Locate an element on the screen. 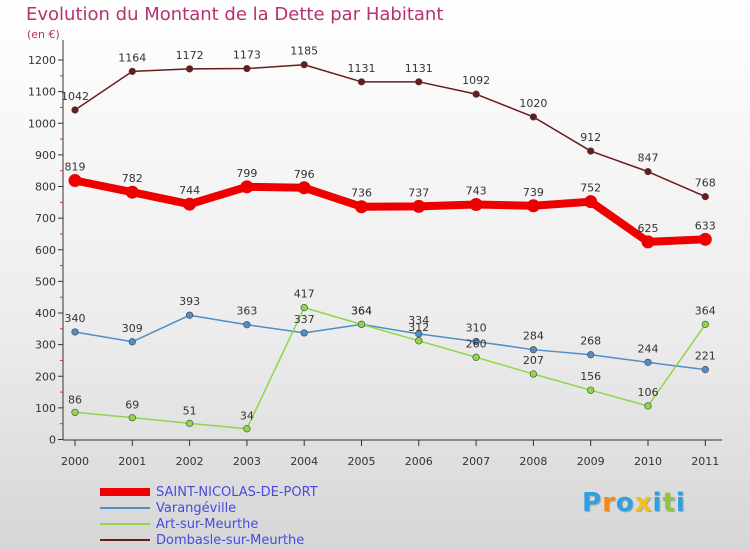 This screenshot has height=550, width=750. data-label: 1092 is located at coordinates (476, 80).